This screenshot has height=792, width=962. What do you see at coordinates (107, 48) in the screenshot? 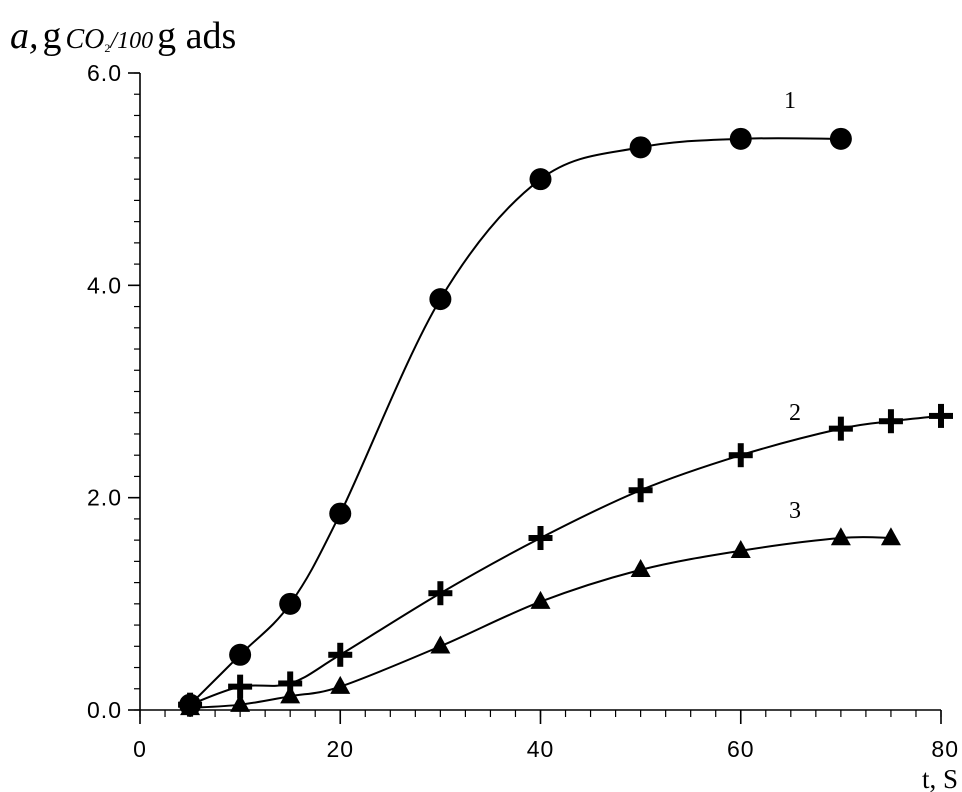
I see `y-axis-subscript: 2` at bounding box center [107, 48].